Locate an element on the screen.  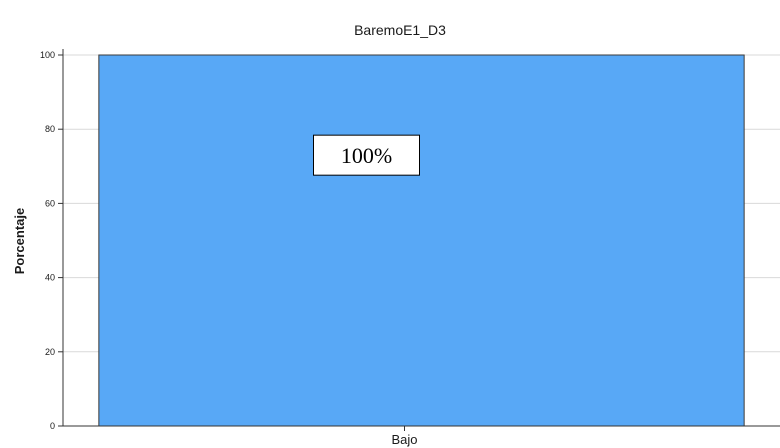
y-tick-label: 60 is located at coordinates (50, 203).